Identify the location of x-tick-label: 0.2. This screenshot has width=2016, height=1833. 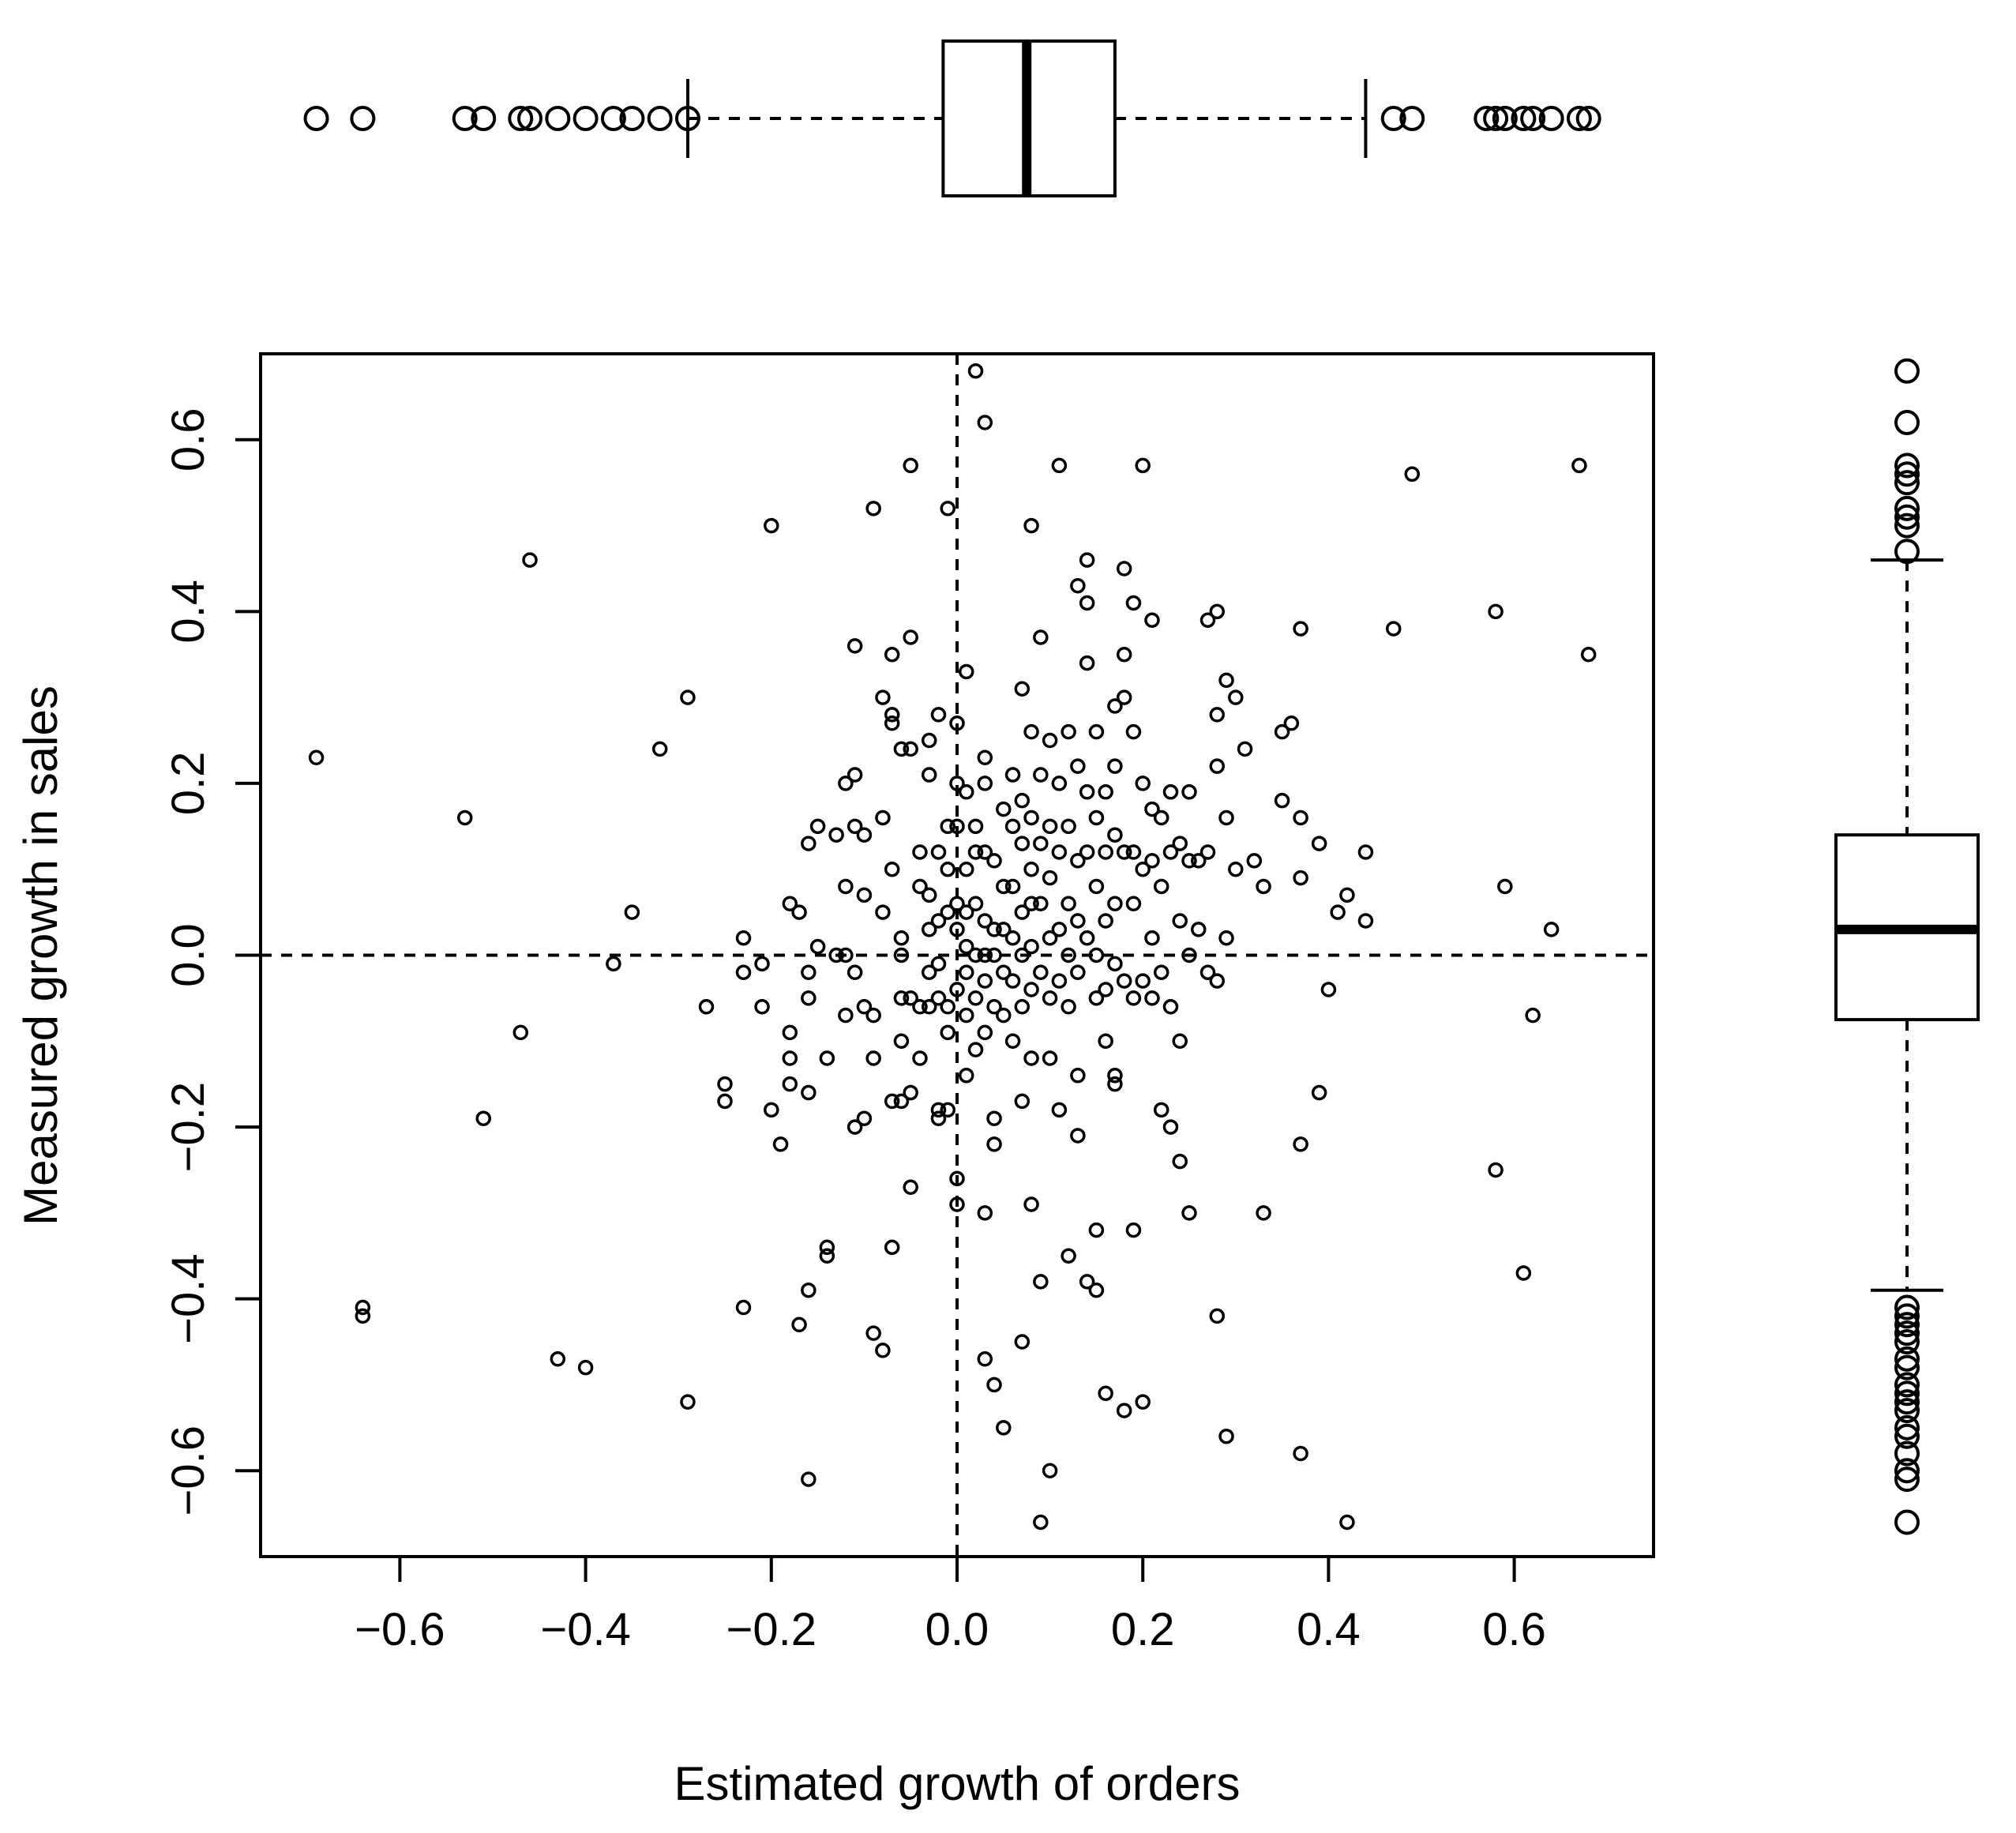
(1143, 1629).